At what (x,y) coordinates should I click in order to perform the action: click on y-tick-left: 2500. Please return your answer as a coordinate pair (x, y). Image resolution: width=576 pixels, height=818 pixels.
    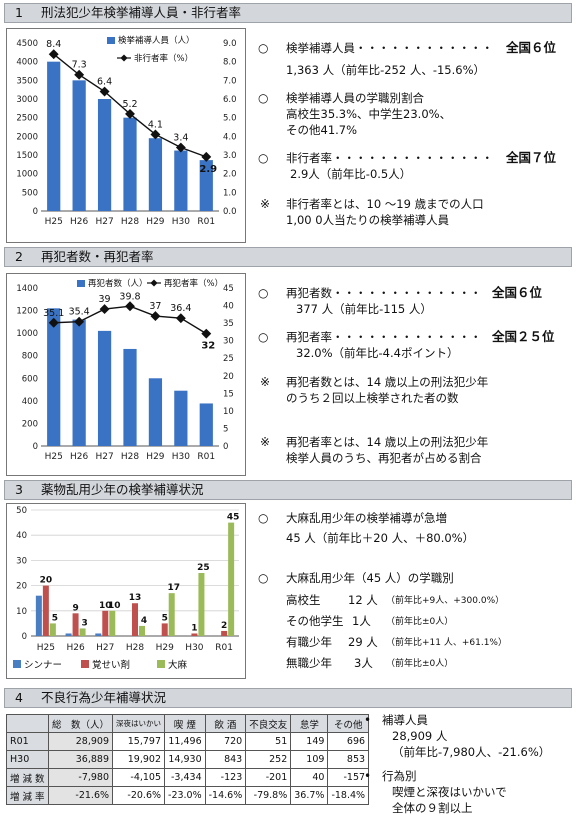
    Looking at the image, I should click on (27, 119).